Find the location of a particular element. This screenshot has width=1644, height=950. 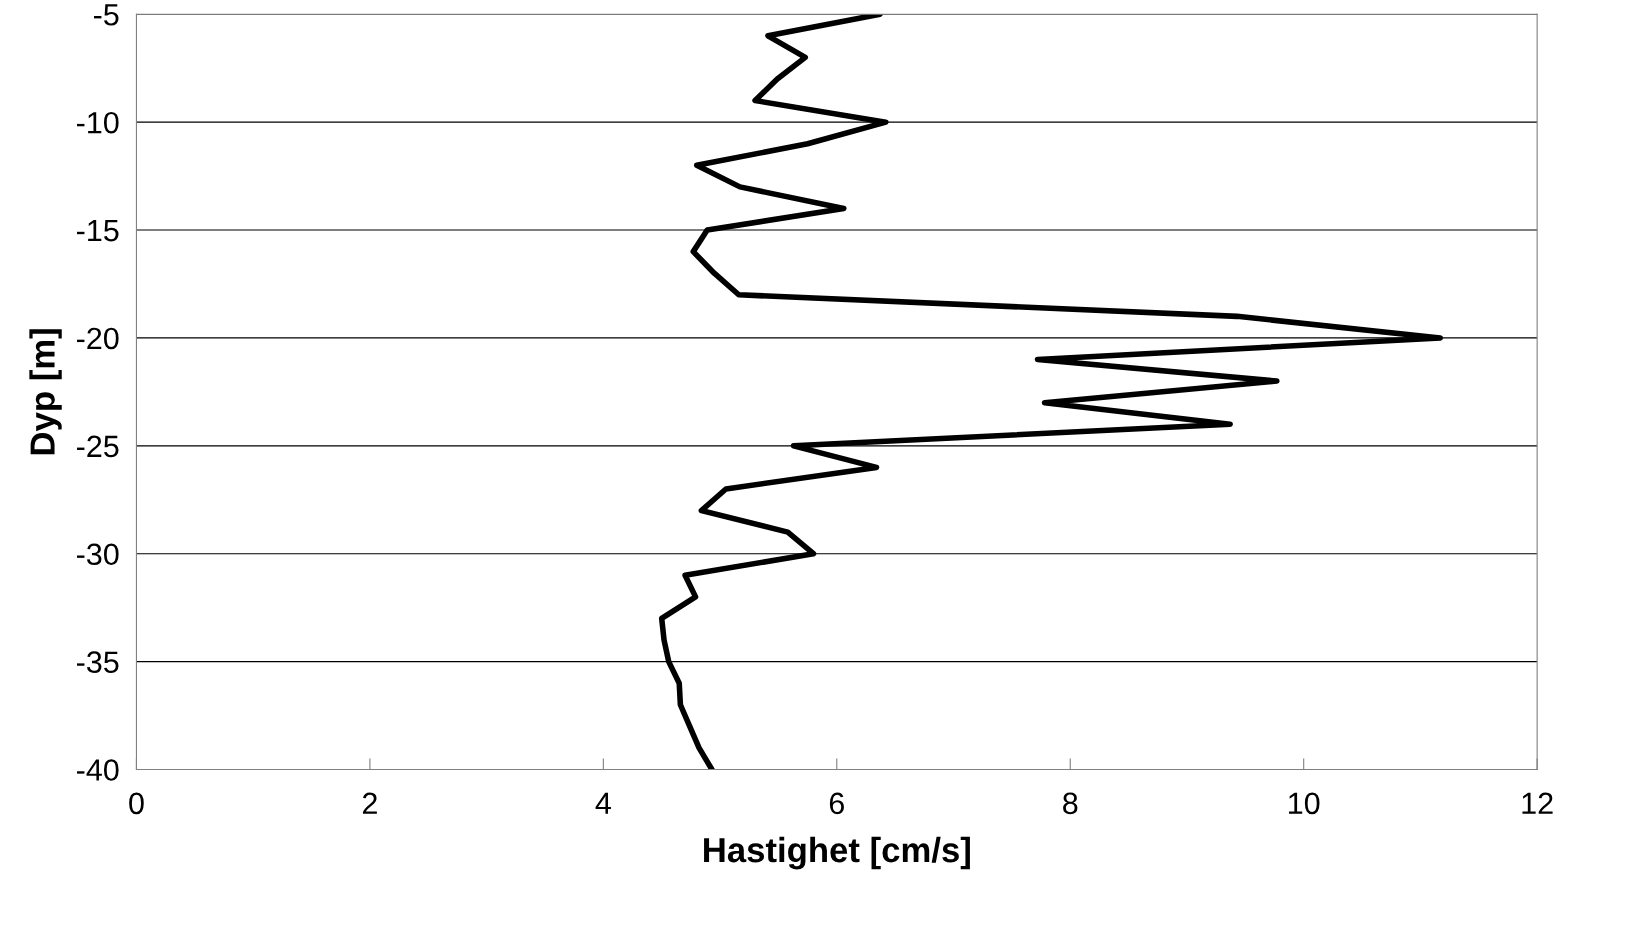

x-tick-label: 4 is located at coordinates (603, 803).